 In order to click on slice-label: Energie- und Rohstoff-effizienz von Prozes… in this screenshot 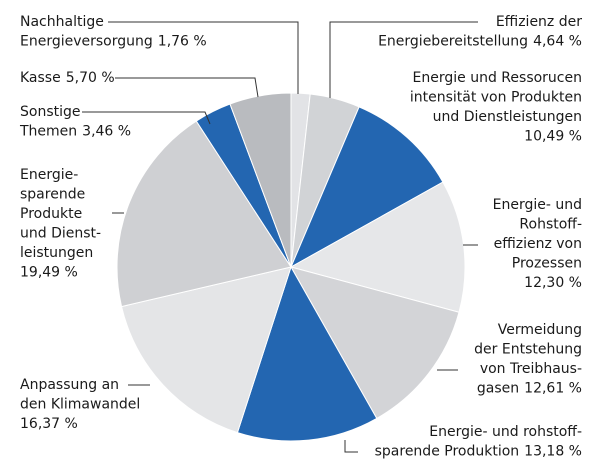, I will do `click(537, 234)`.